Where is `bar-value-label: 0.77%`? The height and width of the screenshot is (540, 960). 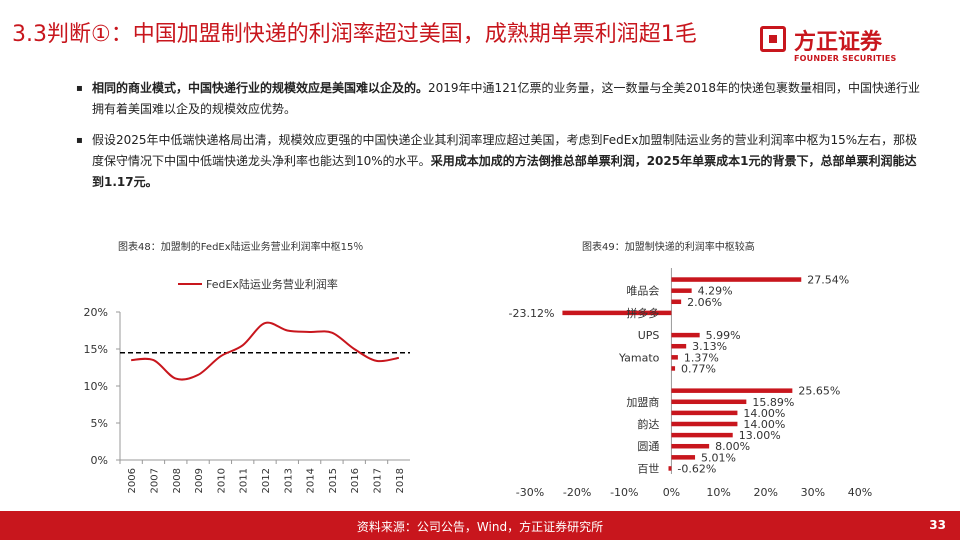 bar-value-label: 0.77% is located at coordinates (698, 368).